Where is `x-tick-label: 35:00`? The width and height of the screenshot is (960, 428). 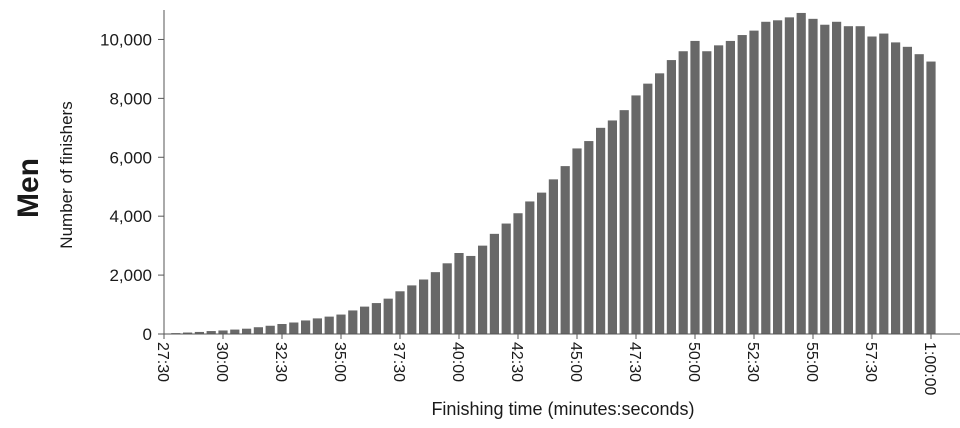
x-tick-label: 35:00 is located at coordinates (339, 362).